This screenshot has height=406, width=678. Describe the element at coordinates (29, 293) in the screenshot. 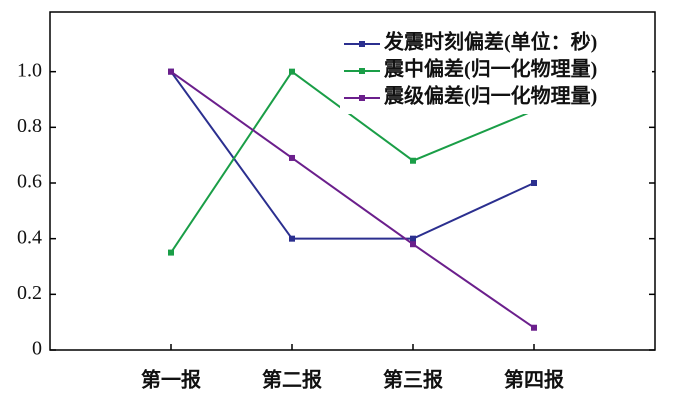

I see `y-tick-label: 0.2` at that location.